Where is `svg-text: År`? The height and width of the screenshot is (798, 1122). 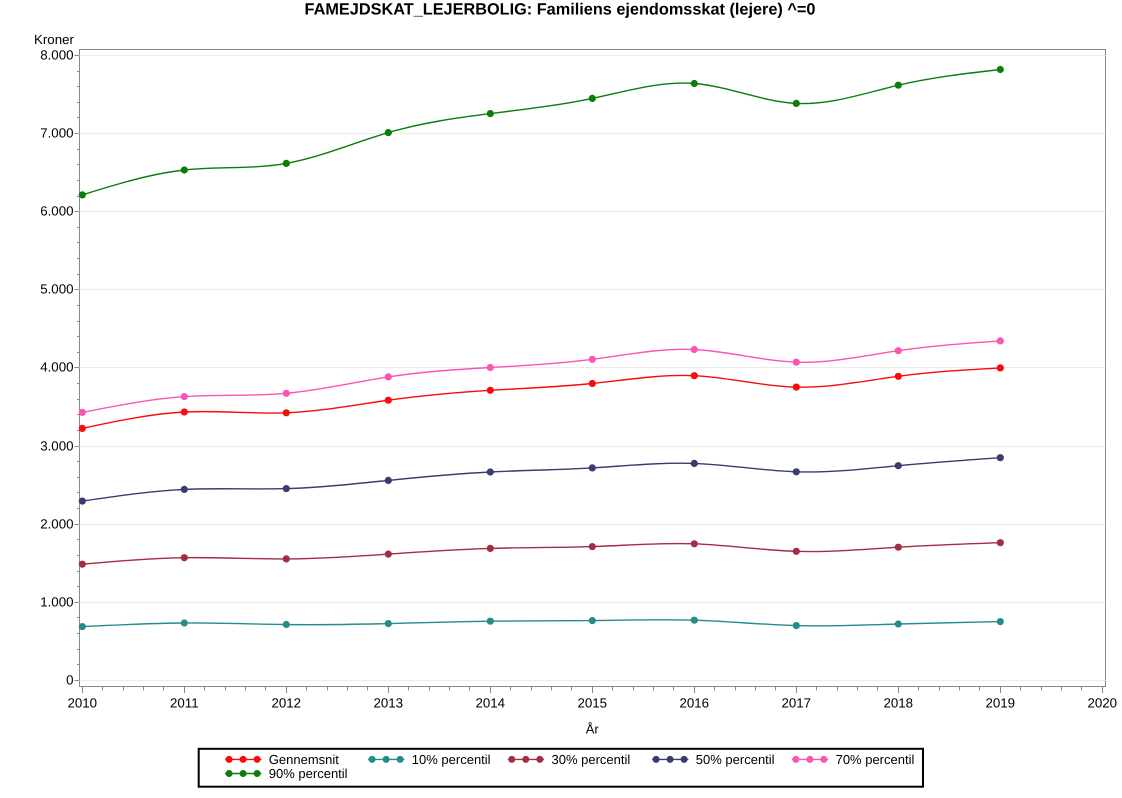
svg-text: År is located at coordinates (593, 729).